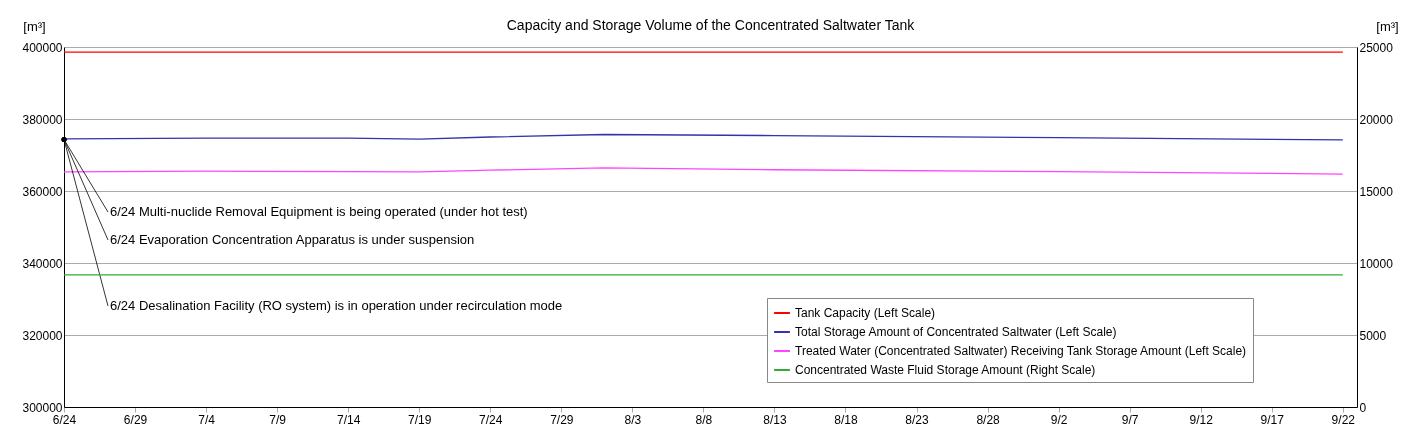 This screenshot has height=435, width=1410. Describe the element at coordinates (1376, 119) in the screenshot. I see `y2-tick-label: 20000` at that location.